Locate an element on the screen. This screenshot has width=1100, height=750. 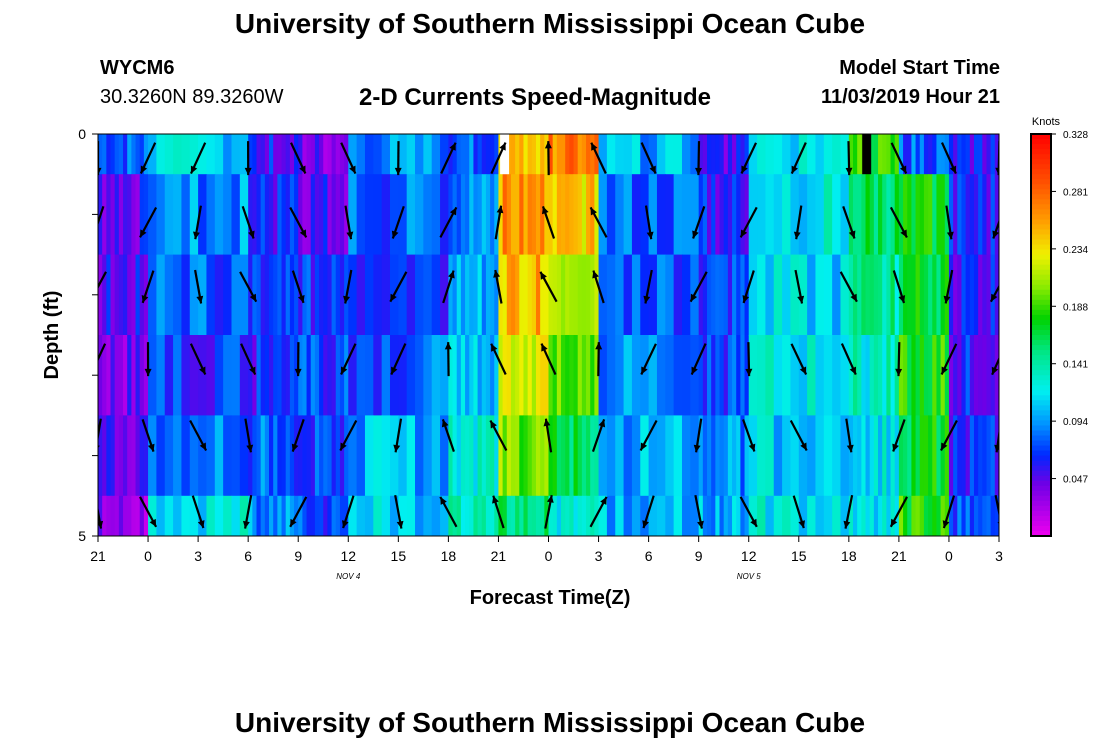
colorbar-tick-label: 0.188 is located at coordinates (1075, 307).